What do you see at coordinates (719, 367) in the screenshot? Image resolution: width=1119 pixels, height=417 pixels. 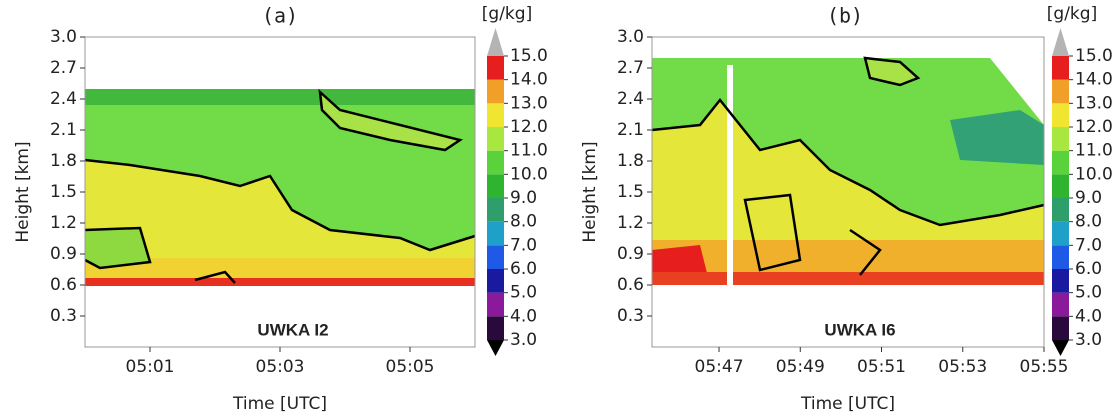 I see `x-tick-label: 05:47` at bounding box center [719, 367].